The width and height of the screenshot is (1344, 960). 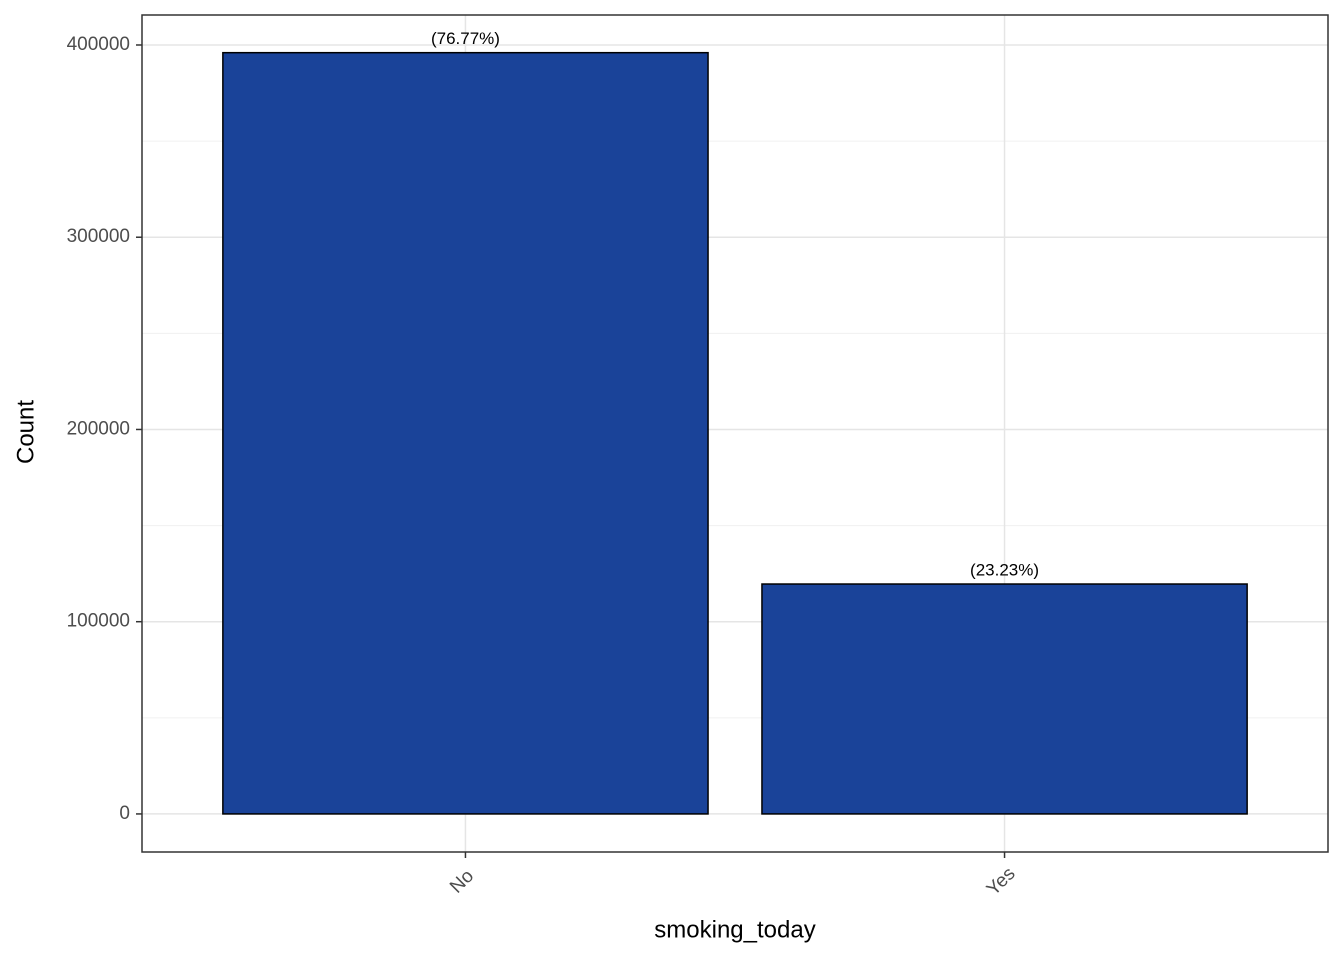 I want to click on bar-label: (23.23%), so click(x=1004, y=570).